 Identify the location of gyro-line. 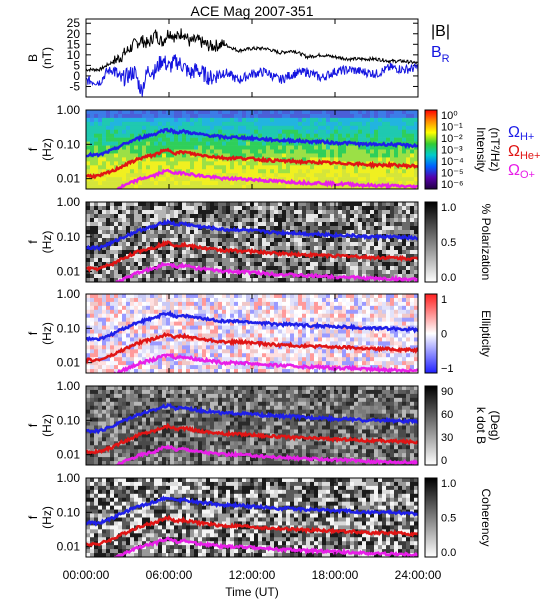
(252, 234).